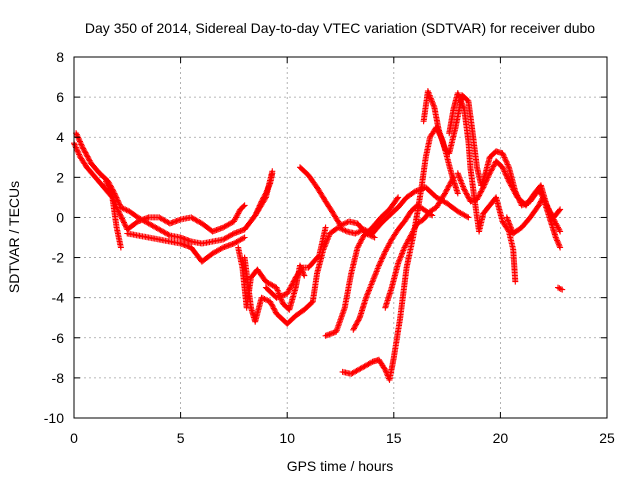 The width and height of the screenshot is (640, 480). I want to click on x-tick-label: 5, so click(181, 438).